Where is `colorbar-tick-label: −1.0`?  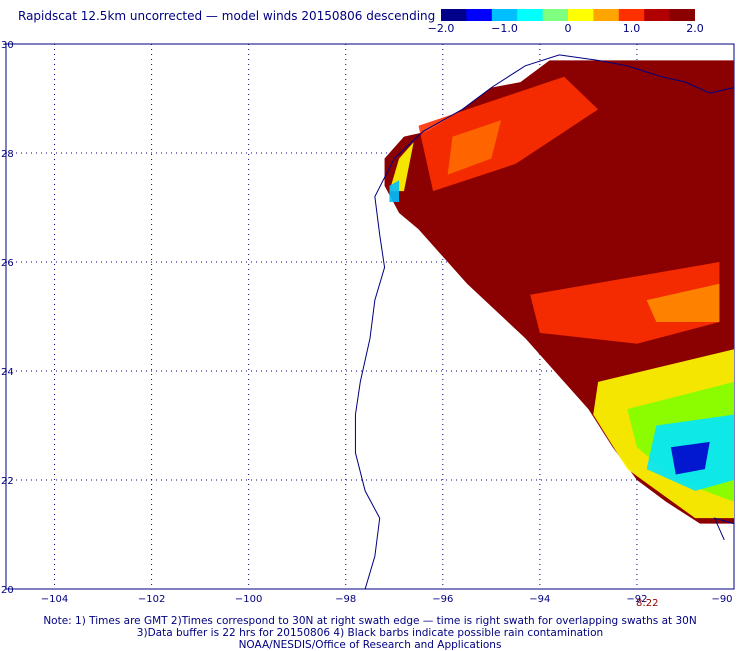
colorbar-tick-label: −1.0 is located at coordinates (504, 28).